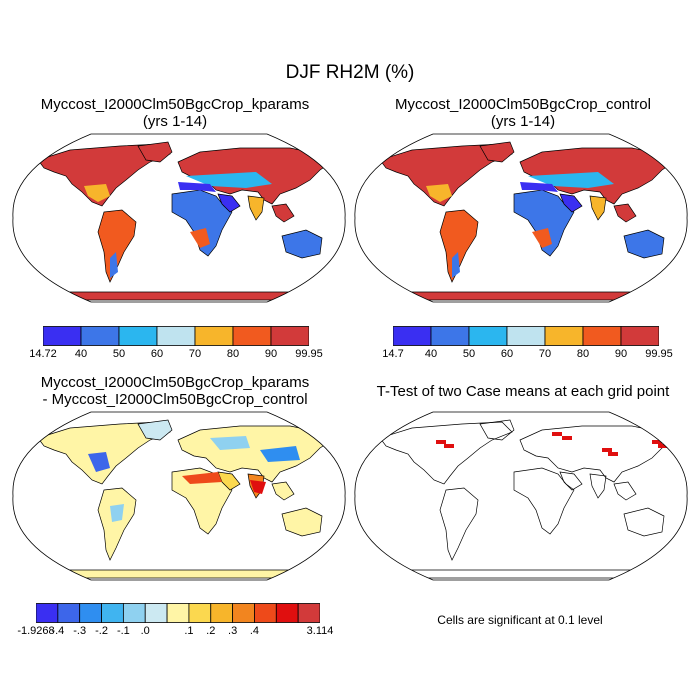 The width and height of the screenshot is (700, 700). What do you see at coordinates (523, 121) in the screenshot?
I see `panel-title-control-line2: (yrs 1-14)` at bounding box center [523, 121].